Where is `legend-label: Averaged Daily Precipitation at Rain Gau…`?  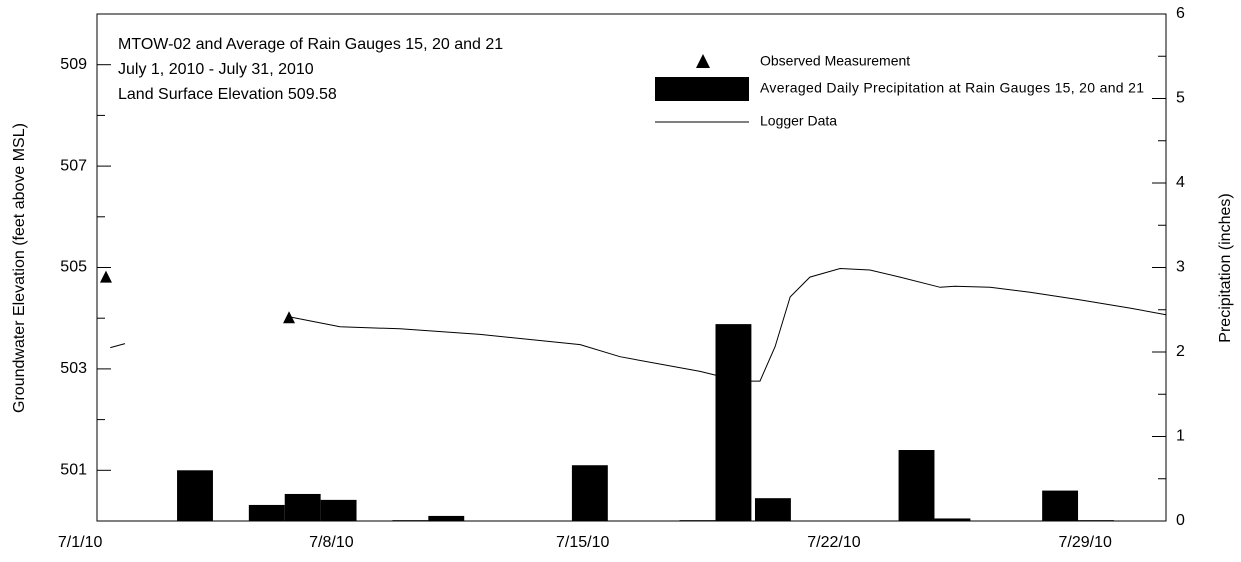
legend-label: Averaged Daily Precipitation at Rain Gau… is located at coordinates (952, 88).